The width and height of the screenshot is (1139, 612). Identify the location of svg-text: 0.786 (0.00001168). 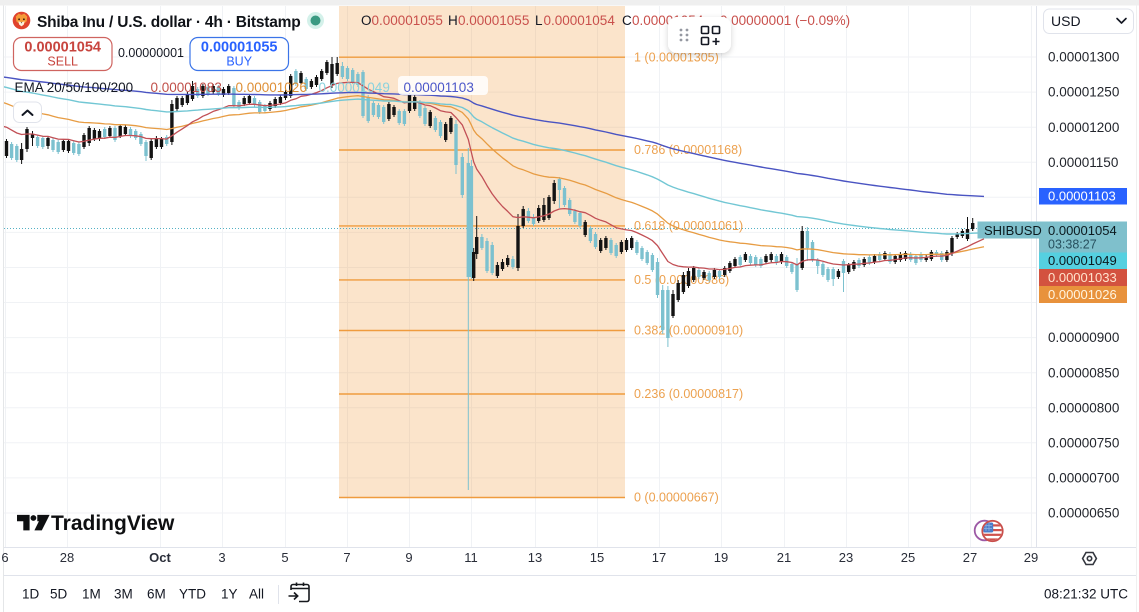
(688, 150).